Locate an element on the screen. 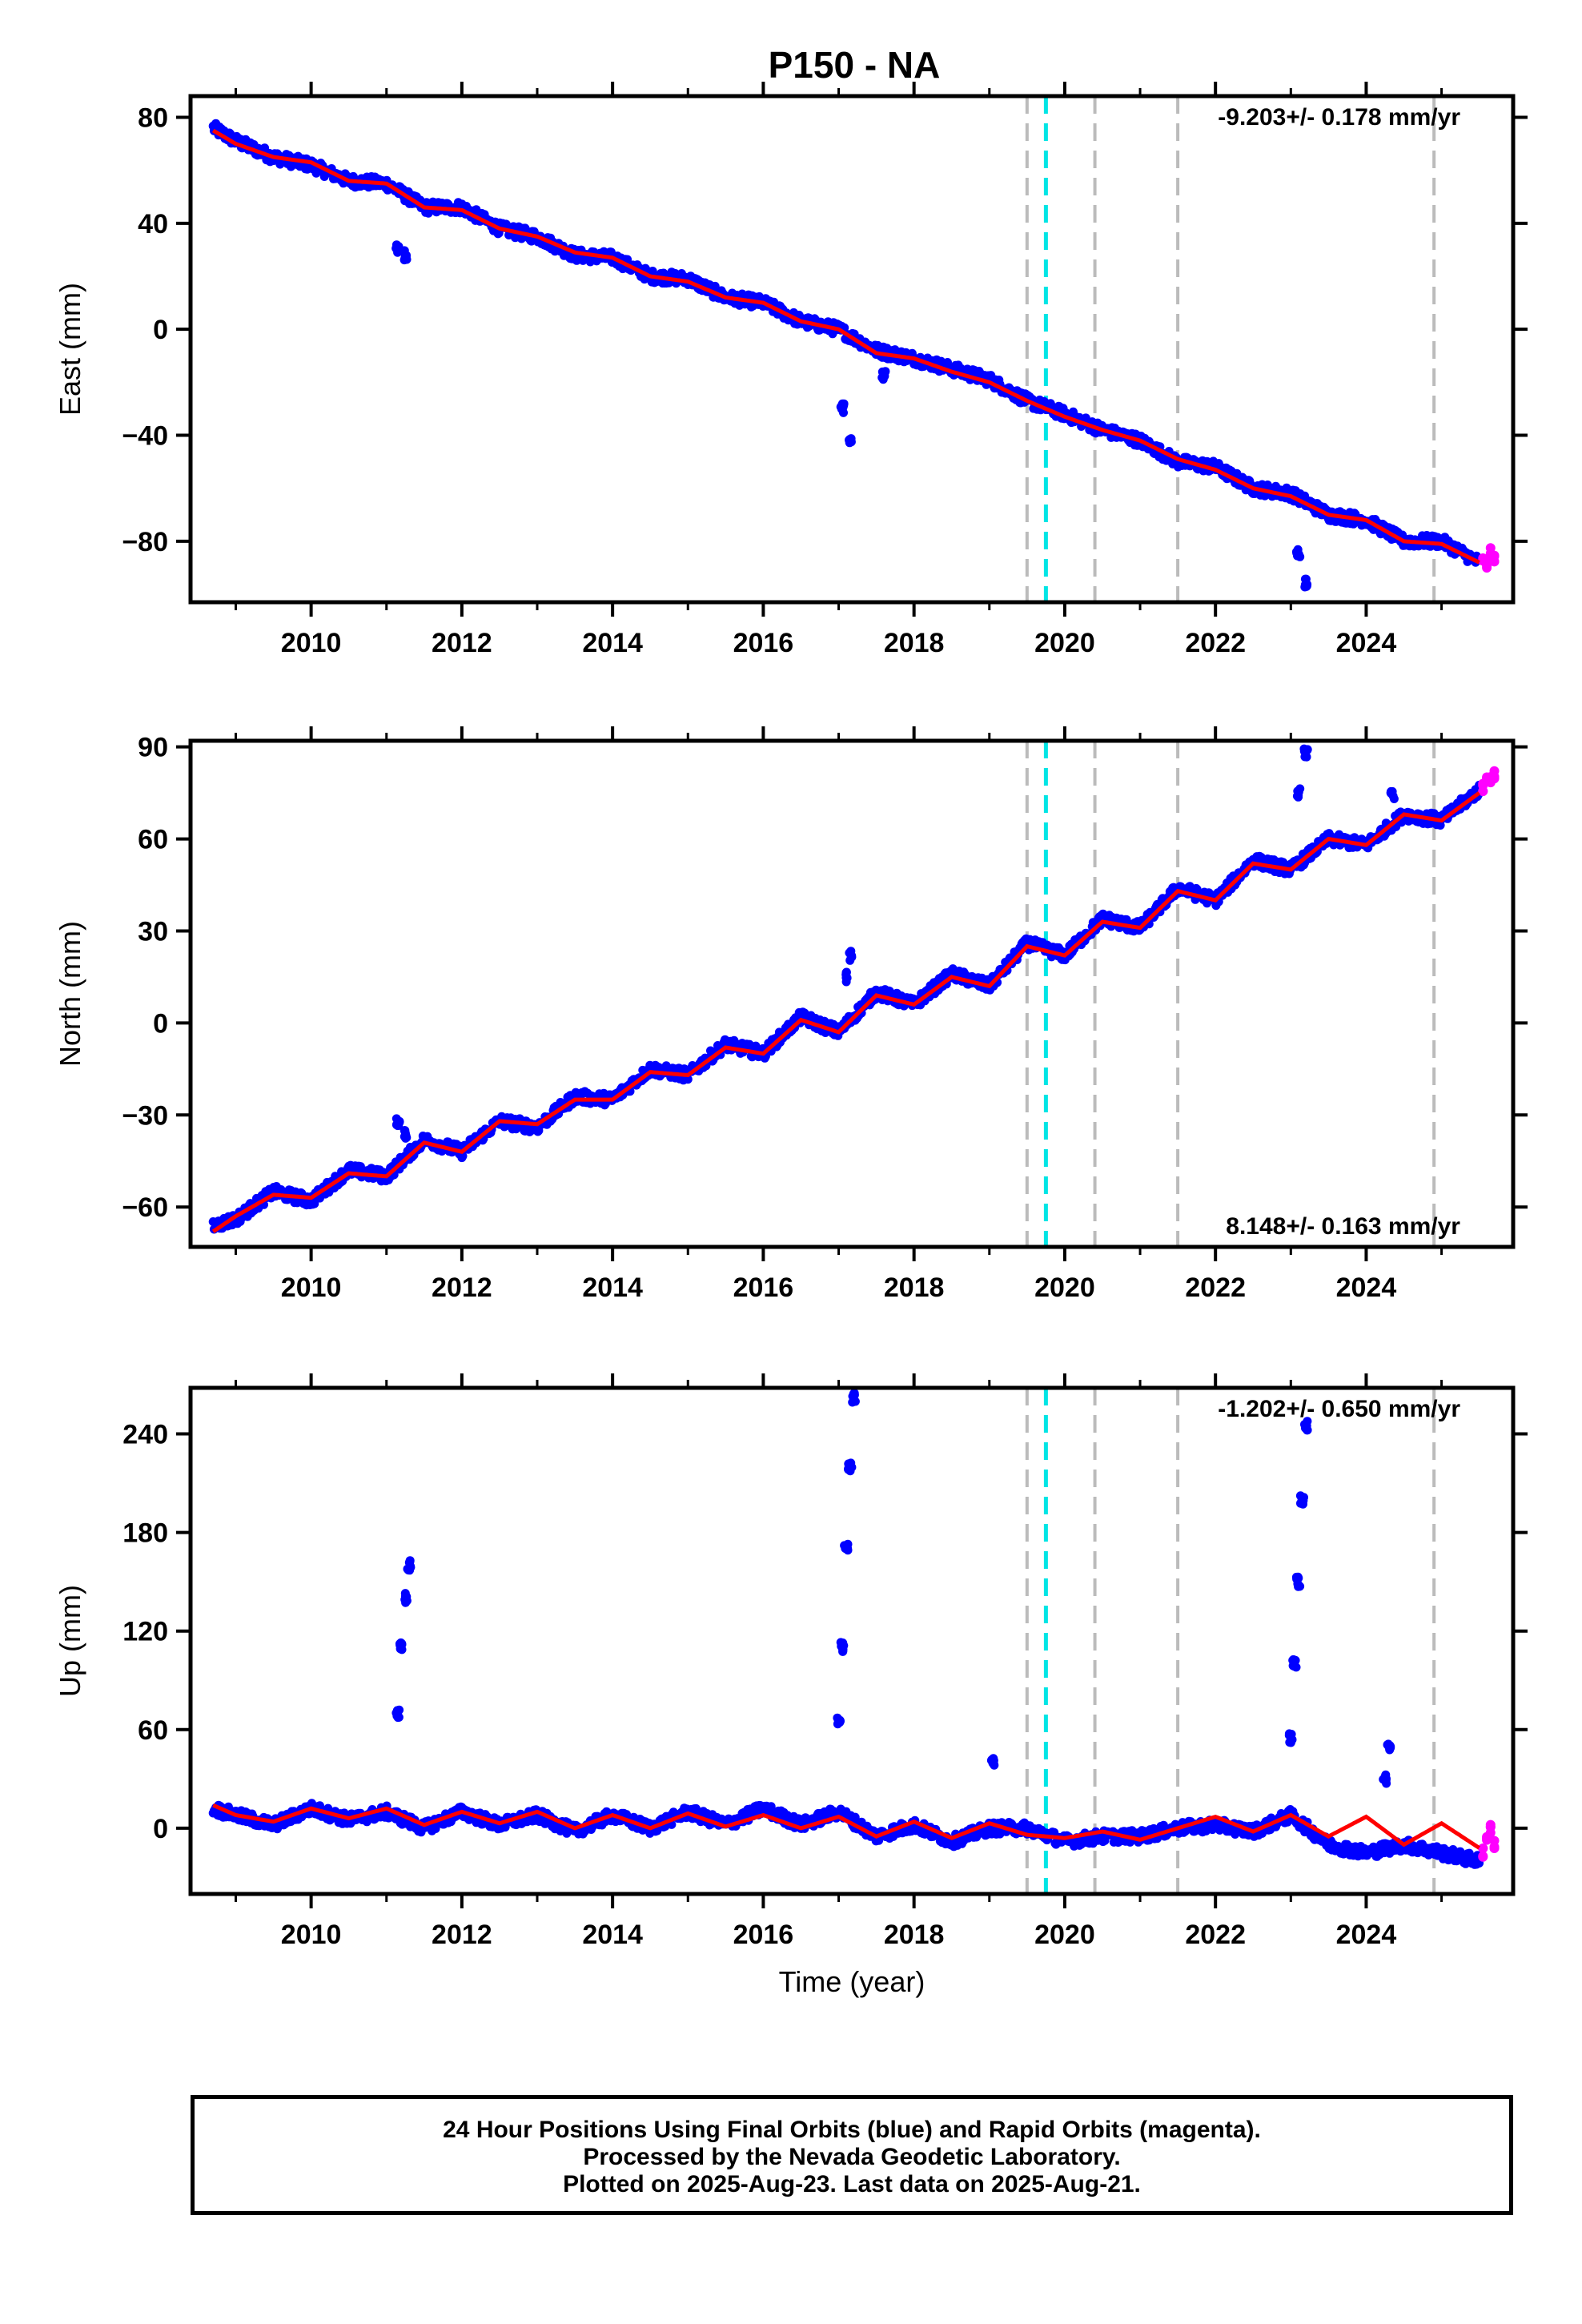 The image size is (1582, 2324). y-tick-label: −30 is located at coordinates (145, 1115).